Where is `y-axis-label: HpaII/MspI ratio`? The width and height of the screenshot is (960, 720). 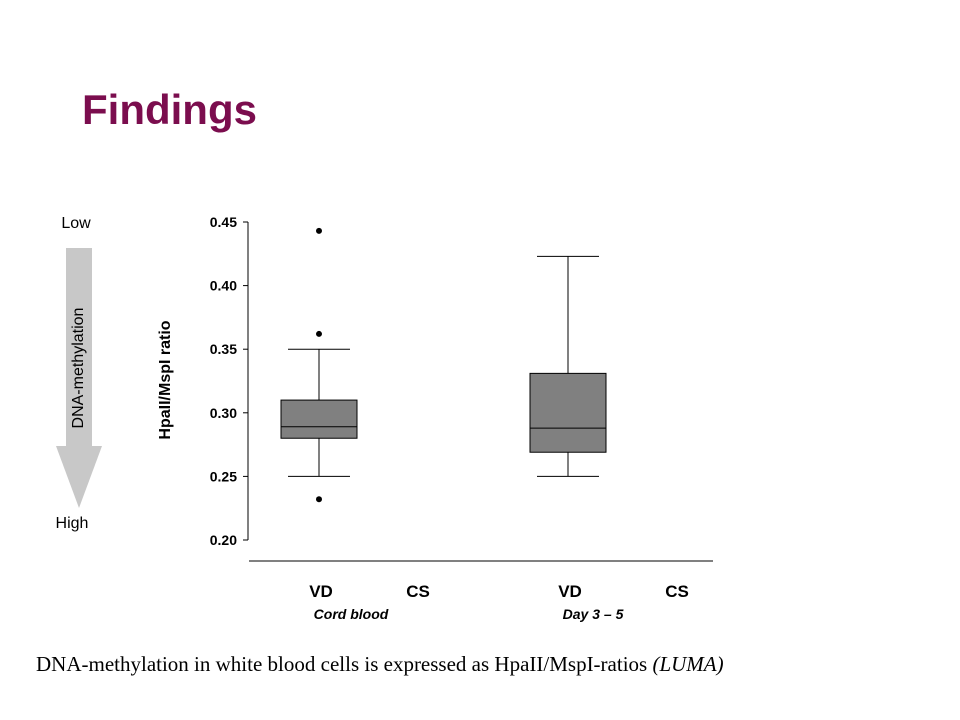
y-axis-label: HpaII/MspI ratio is located at coordinates (165, 379).